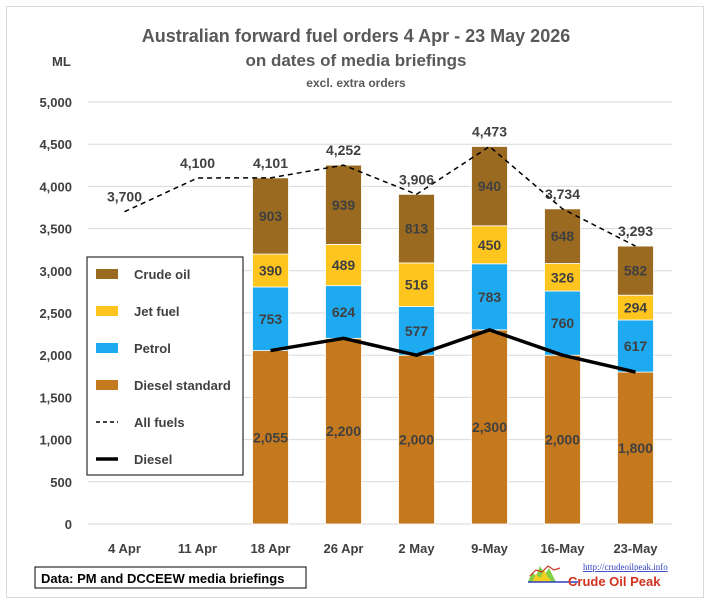  I want to click on legend-label-petrol: Petrol, so click(152, 348).